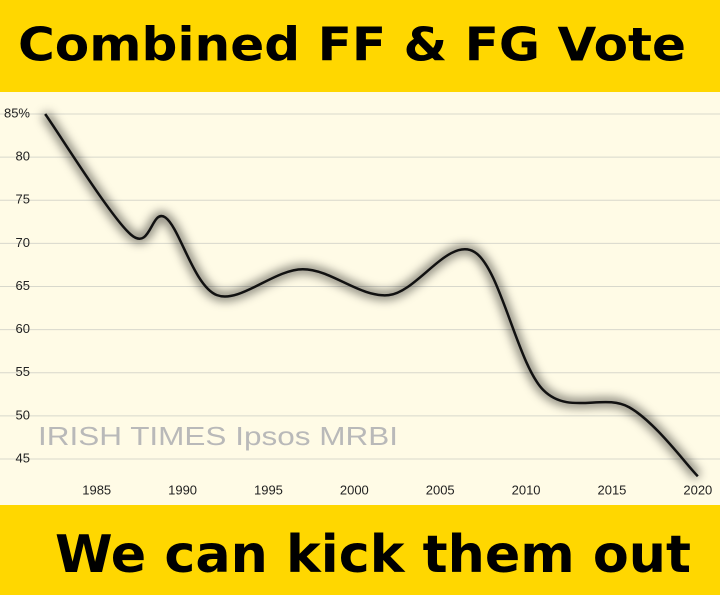 This screenshot has width=720, height=595. Describe the element at coordinates (23, 199) in the screenshot. I see `y-tick-label: 75` at that location.